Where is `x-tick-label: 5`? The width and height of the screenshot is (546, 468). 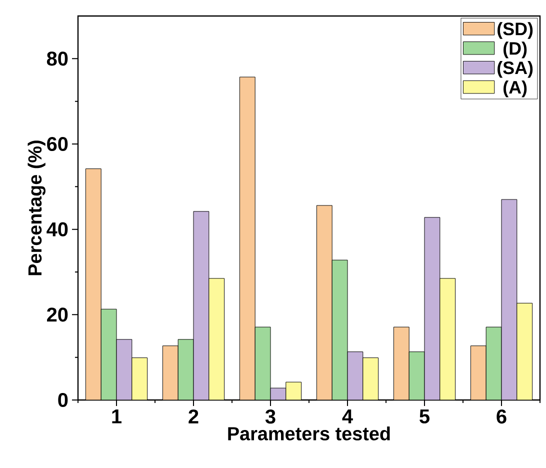 x-tick-label: 5 is located at coordinates (425, 417).